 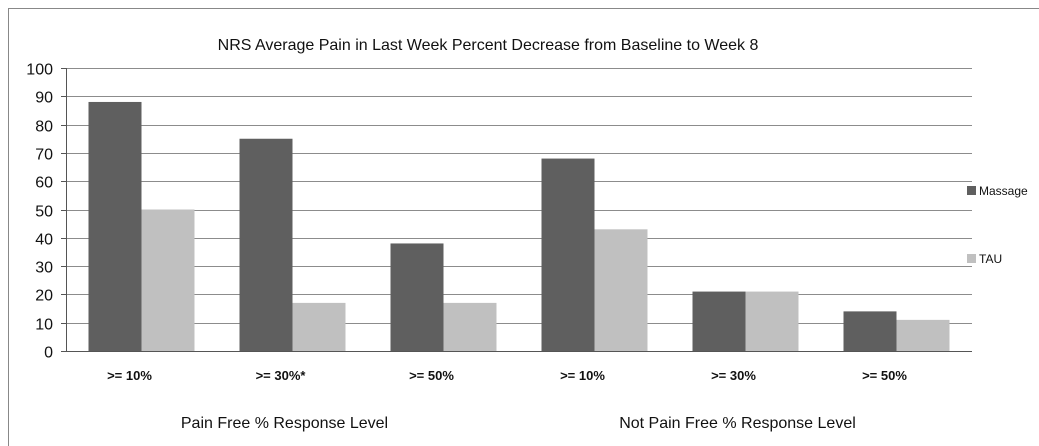 What do you see at coordinates (44, 183) in the screenshot?
I see `y-tick-label: 60` at bounding box center [44, 183].